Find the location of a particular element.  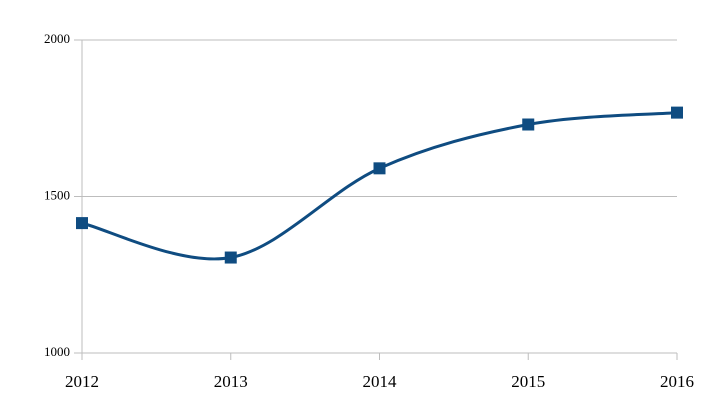

x-tick-label: 2016 is located at coordinates (677, 381).